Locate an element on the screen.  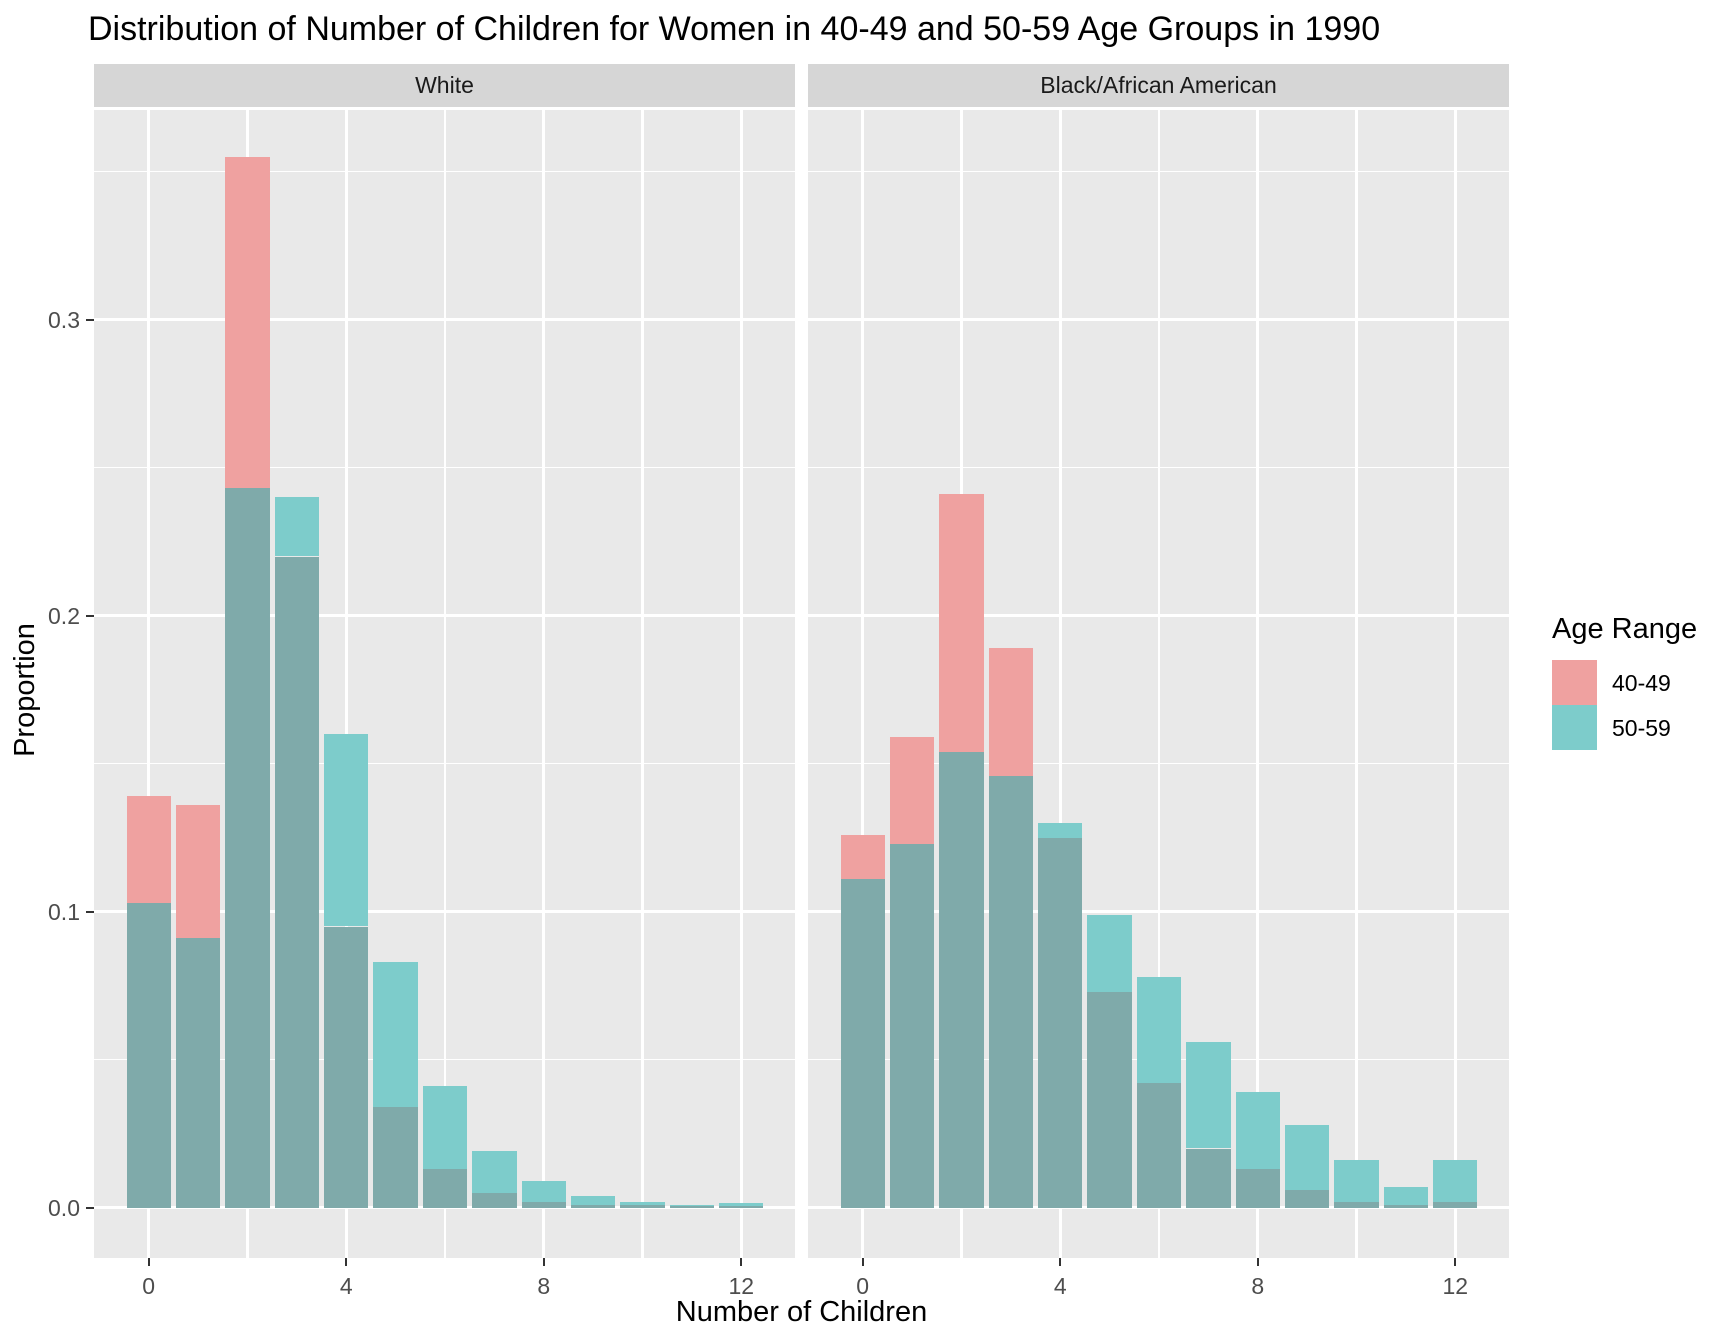
y-tick-label: 0.0 is located at coordinates (64, 1207).